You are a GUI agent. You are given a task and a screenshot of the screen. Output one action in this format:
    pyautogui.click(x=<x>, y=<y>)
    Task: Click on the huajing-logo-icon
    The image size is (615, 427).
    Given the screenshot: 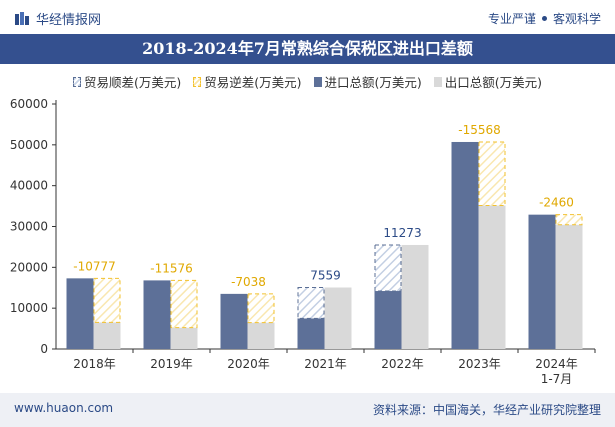 What is the action you would take?
    pyautogui.click(x=22, y=18)
    